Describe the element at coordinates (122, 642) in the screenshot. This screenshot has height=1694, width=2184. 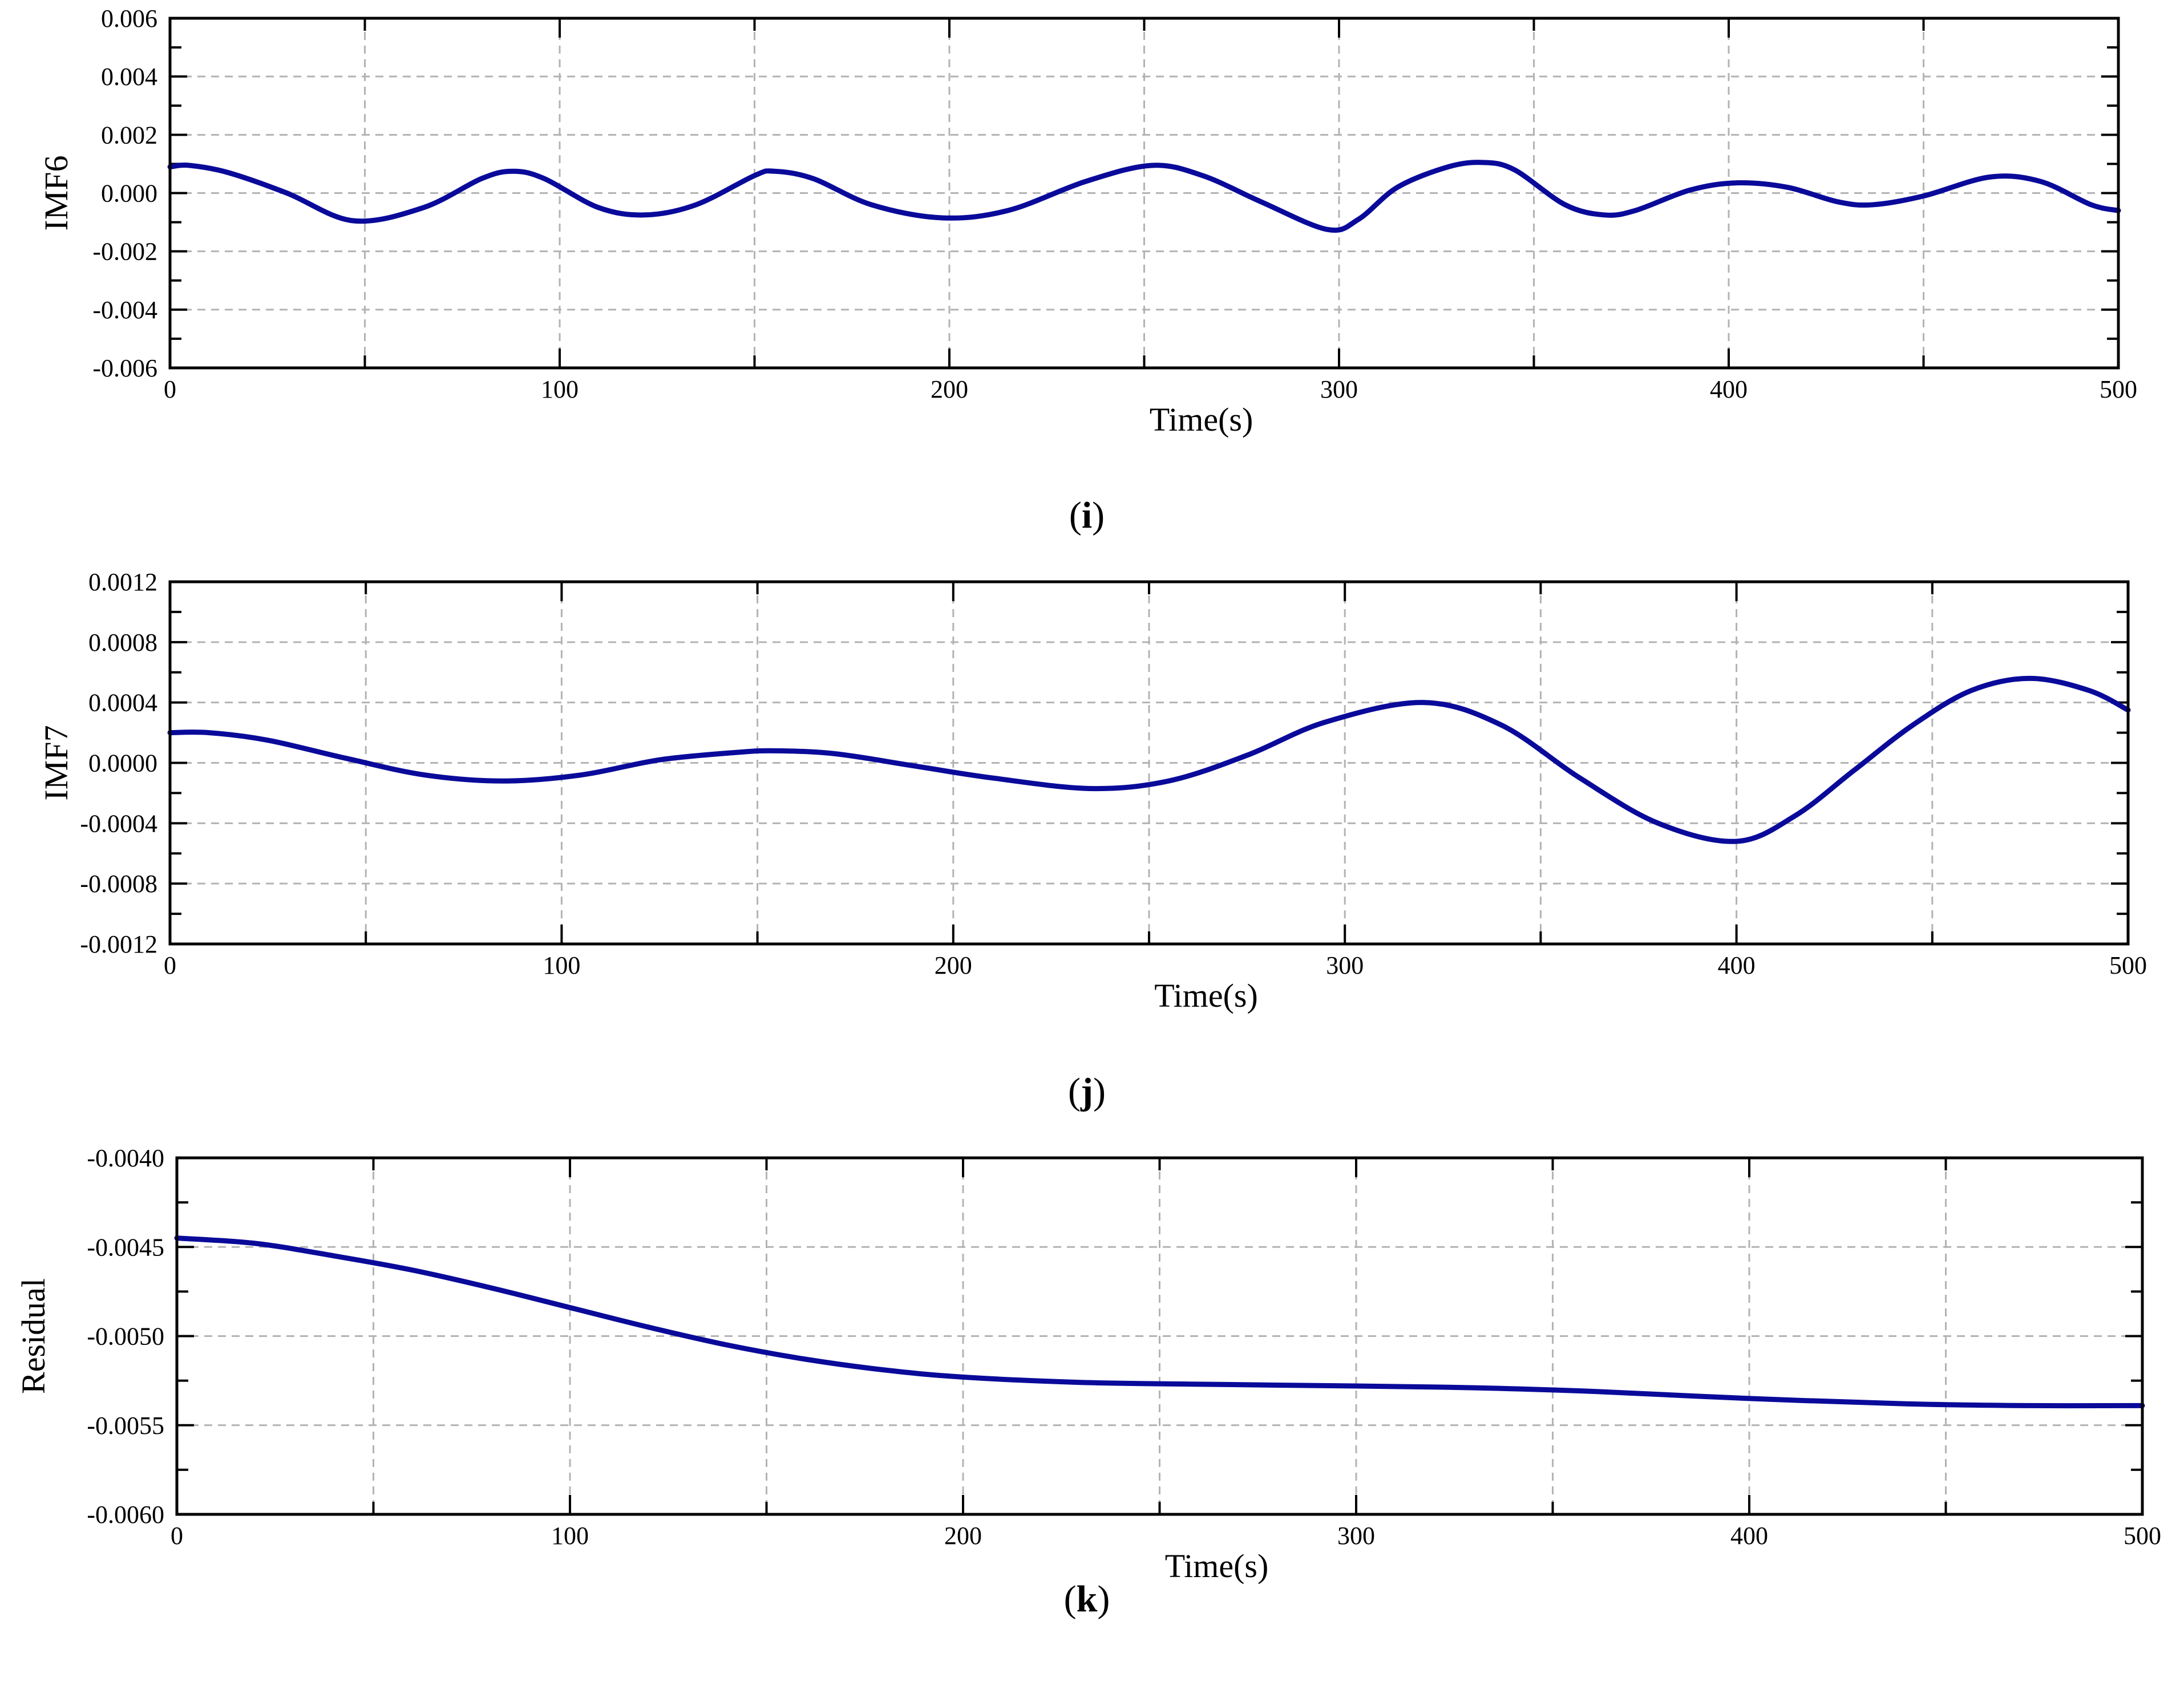
I see `y-tick-label: 0.0008` at that location.